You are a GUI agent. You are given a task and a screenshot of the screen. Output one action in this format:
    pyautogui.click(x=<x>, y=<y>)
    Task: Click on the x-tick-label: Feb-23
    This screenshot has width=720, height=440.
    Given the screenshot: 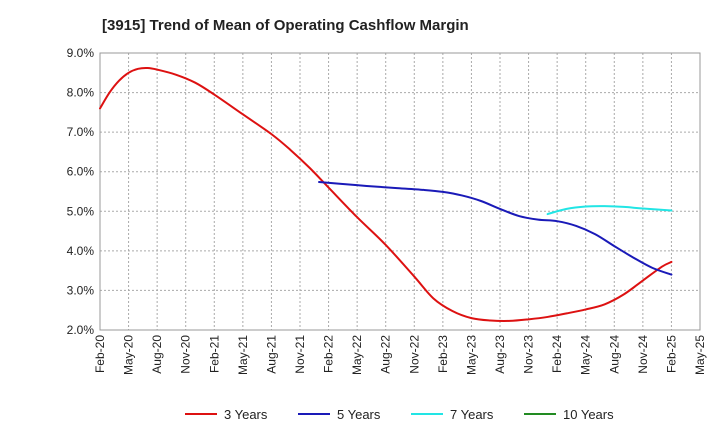 What is the action you would take?
    pyautogui.click(x=443, y=354)
    